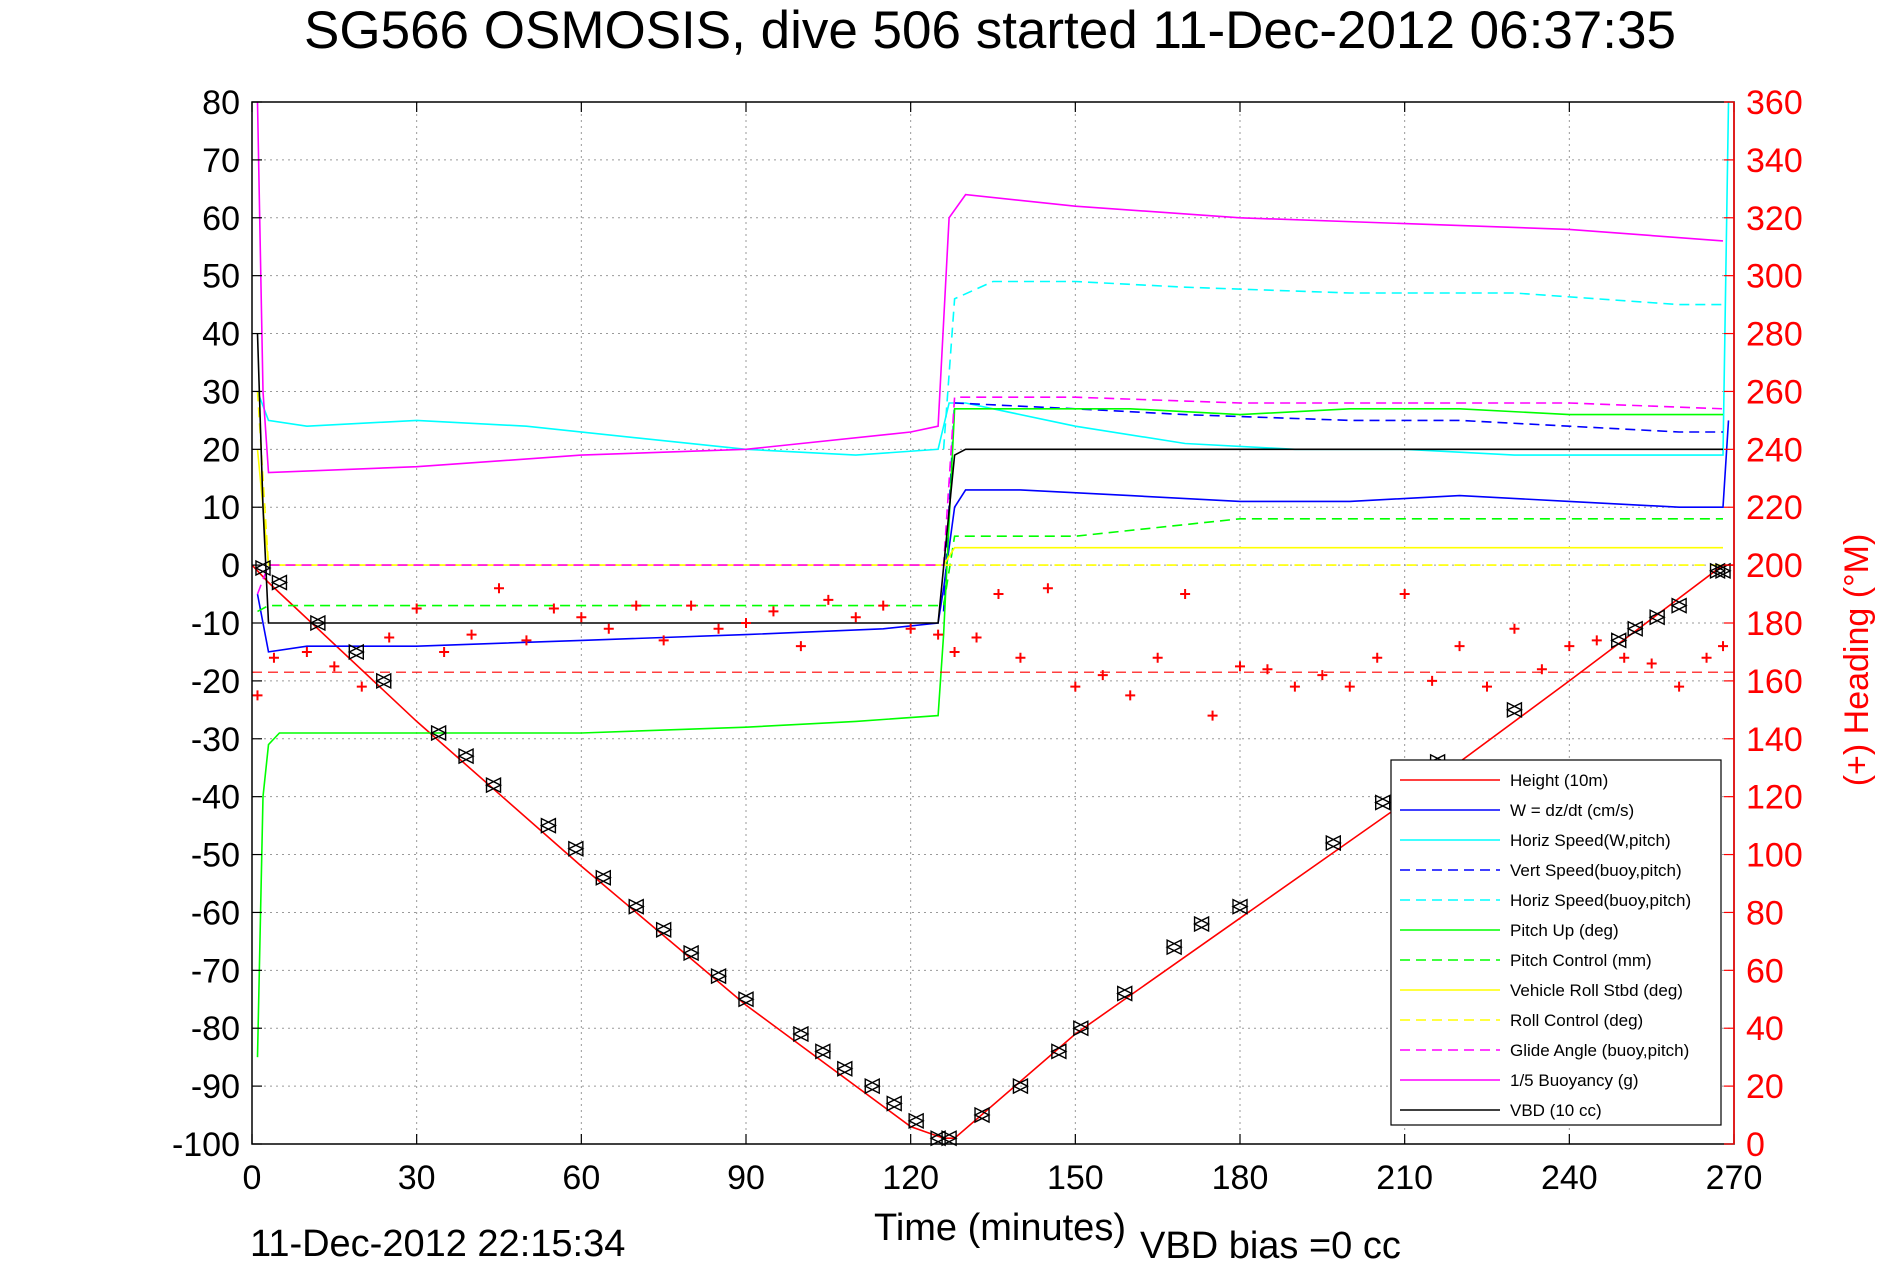 This screenshot has height=1267, width=1891. I want to click on x-tick-label: 180, so click(1240, 1178).